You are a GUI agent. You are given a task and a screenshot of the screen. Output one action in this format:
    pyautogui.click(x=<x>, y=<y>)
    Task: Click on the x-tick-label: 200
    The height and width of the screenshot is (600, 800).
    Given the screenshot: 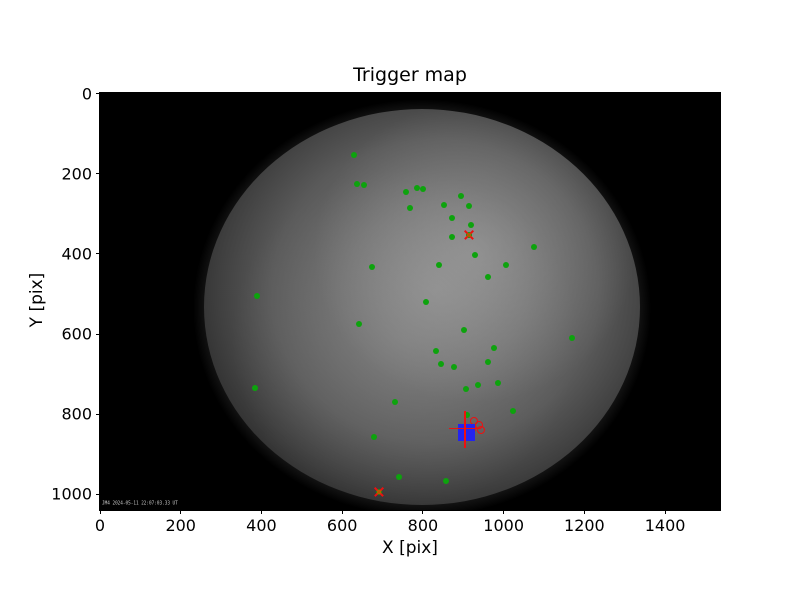 What is the action you would take?
    pyautogui.click(x=180, y=525)
    